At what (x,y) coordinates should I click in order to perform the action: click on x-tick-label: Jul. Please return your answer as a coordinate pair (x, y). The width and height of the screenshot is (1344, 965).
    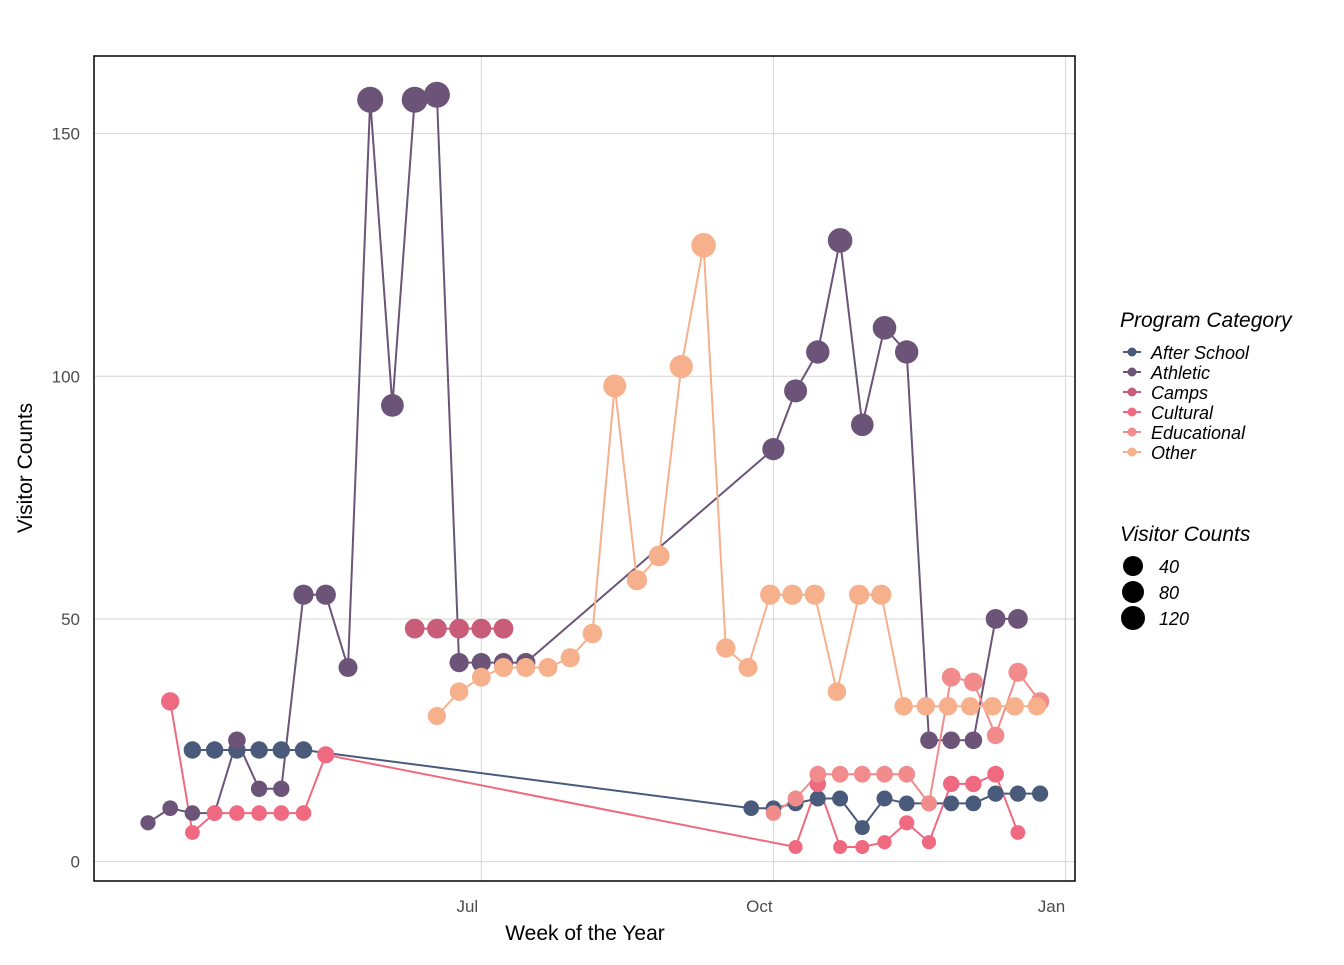
    Looking at the image, I should click on (467, 906).